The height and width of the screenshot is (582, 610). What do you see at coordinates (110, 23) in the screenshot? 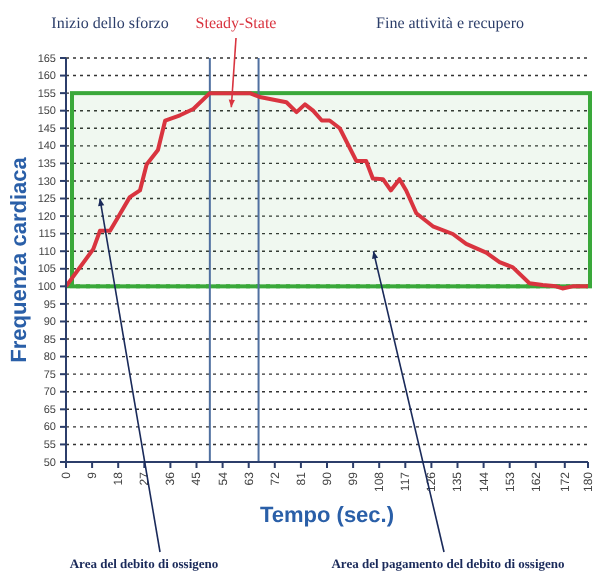
I see `text: Inizio dello sforzo` at bounding box center [110, 23].